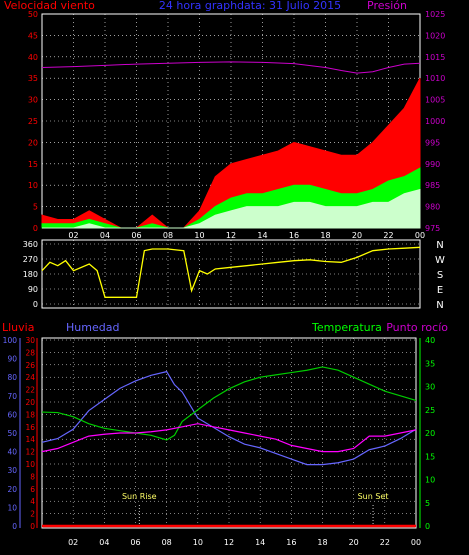  I want to click on humidity-tick: 50, so click(12, 433).